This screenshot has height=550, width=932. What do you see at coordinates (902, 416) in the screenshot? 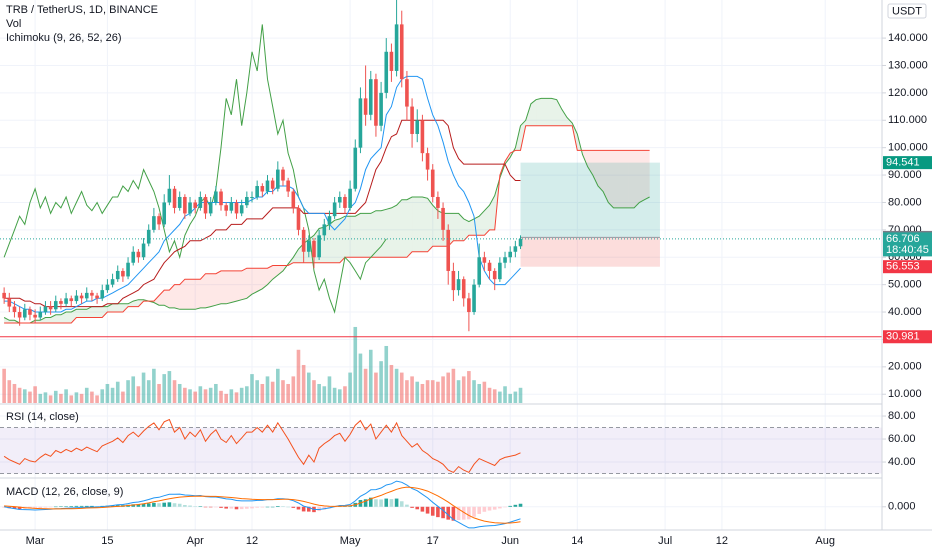
I see `y-tick-label: 80.00` at bounding box center [902, 416].